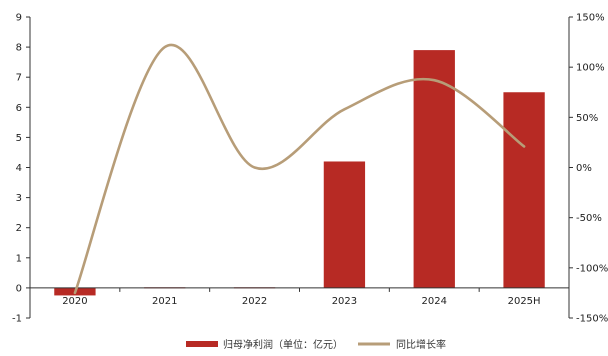  I want to click on left-tick-label: 9, so click(19, 18).